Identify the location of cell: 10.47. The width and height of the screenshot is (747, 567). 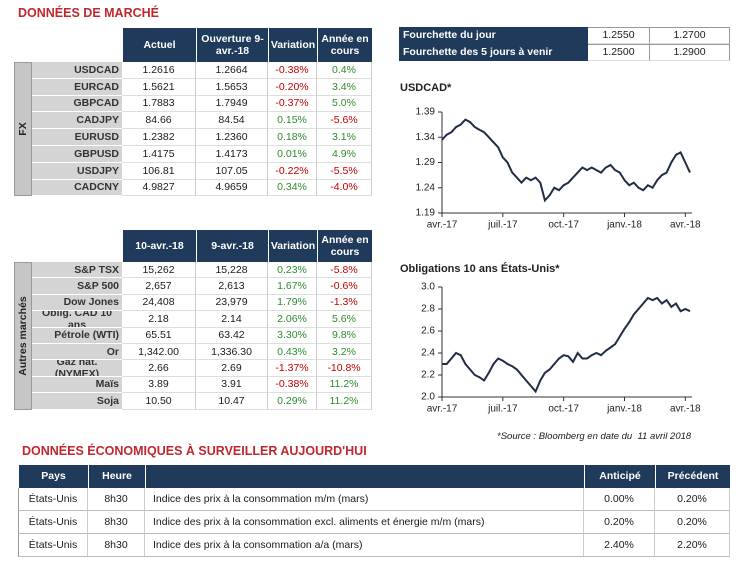
(232, 401).